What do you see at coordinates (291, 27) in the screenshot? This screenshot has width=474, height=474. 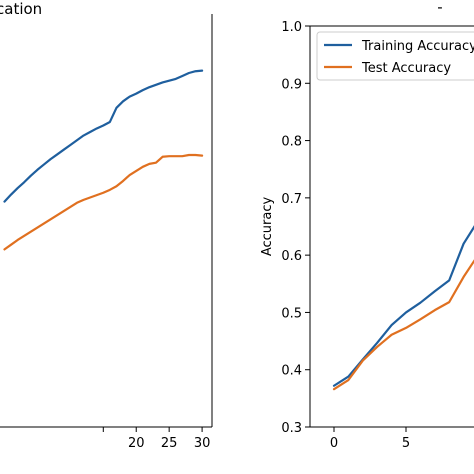 I see `right-y-tick-label: 1.0` at bounding box center [291, 27].